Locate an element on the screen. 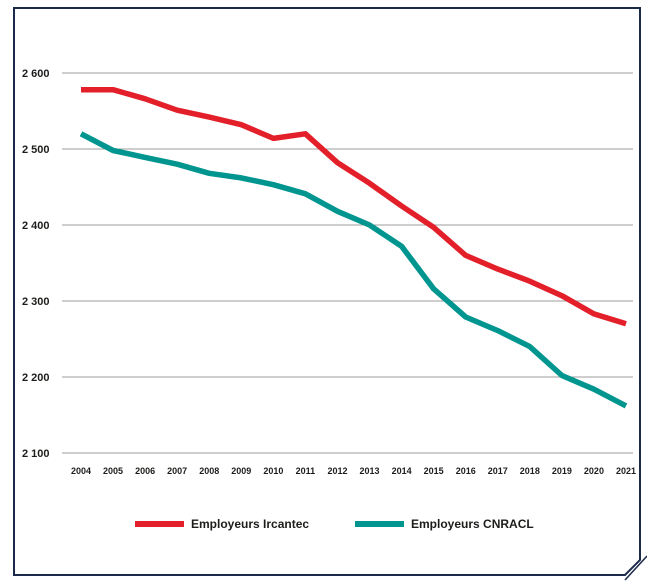 This screenshot has width=647, height=581. x-tick-label: 2015 is located at coordinates (434, 471).